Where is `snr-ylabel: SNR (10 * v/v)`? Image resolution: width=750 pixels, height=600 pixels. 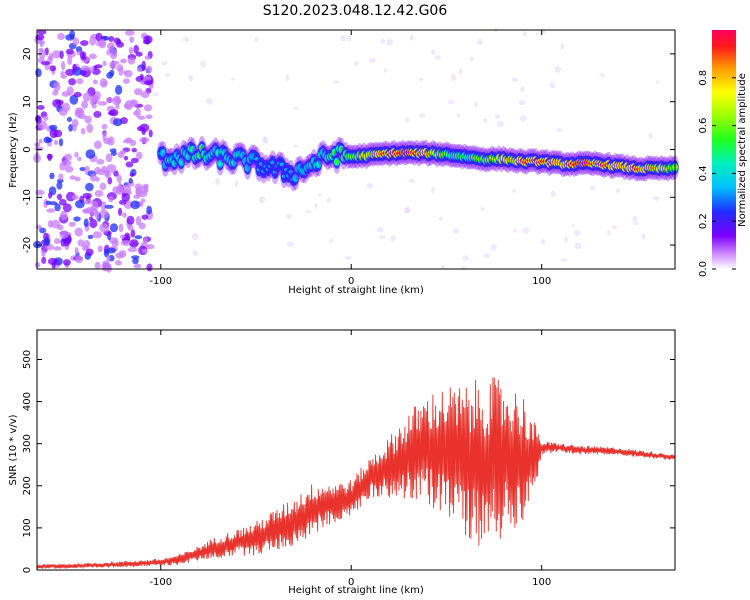 snr-ylabel: SNR (10 * v/v) is located at coordinates (13, 449).